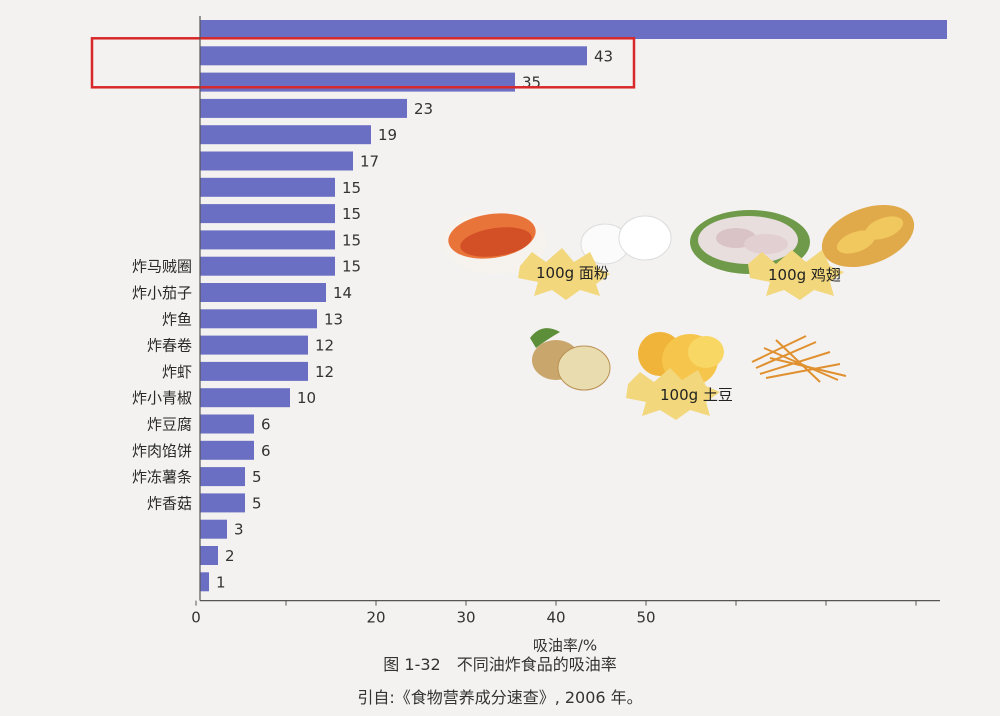 The width and height of the screenshot is (1000, 716). What do you see at coordinates (351, 188) in the screenshot?
I see `value-label-6: 15` at bounding box center [351, 188].